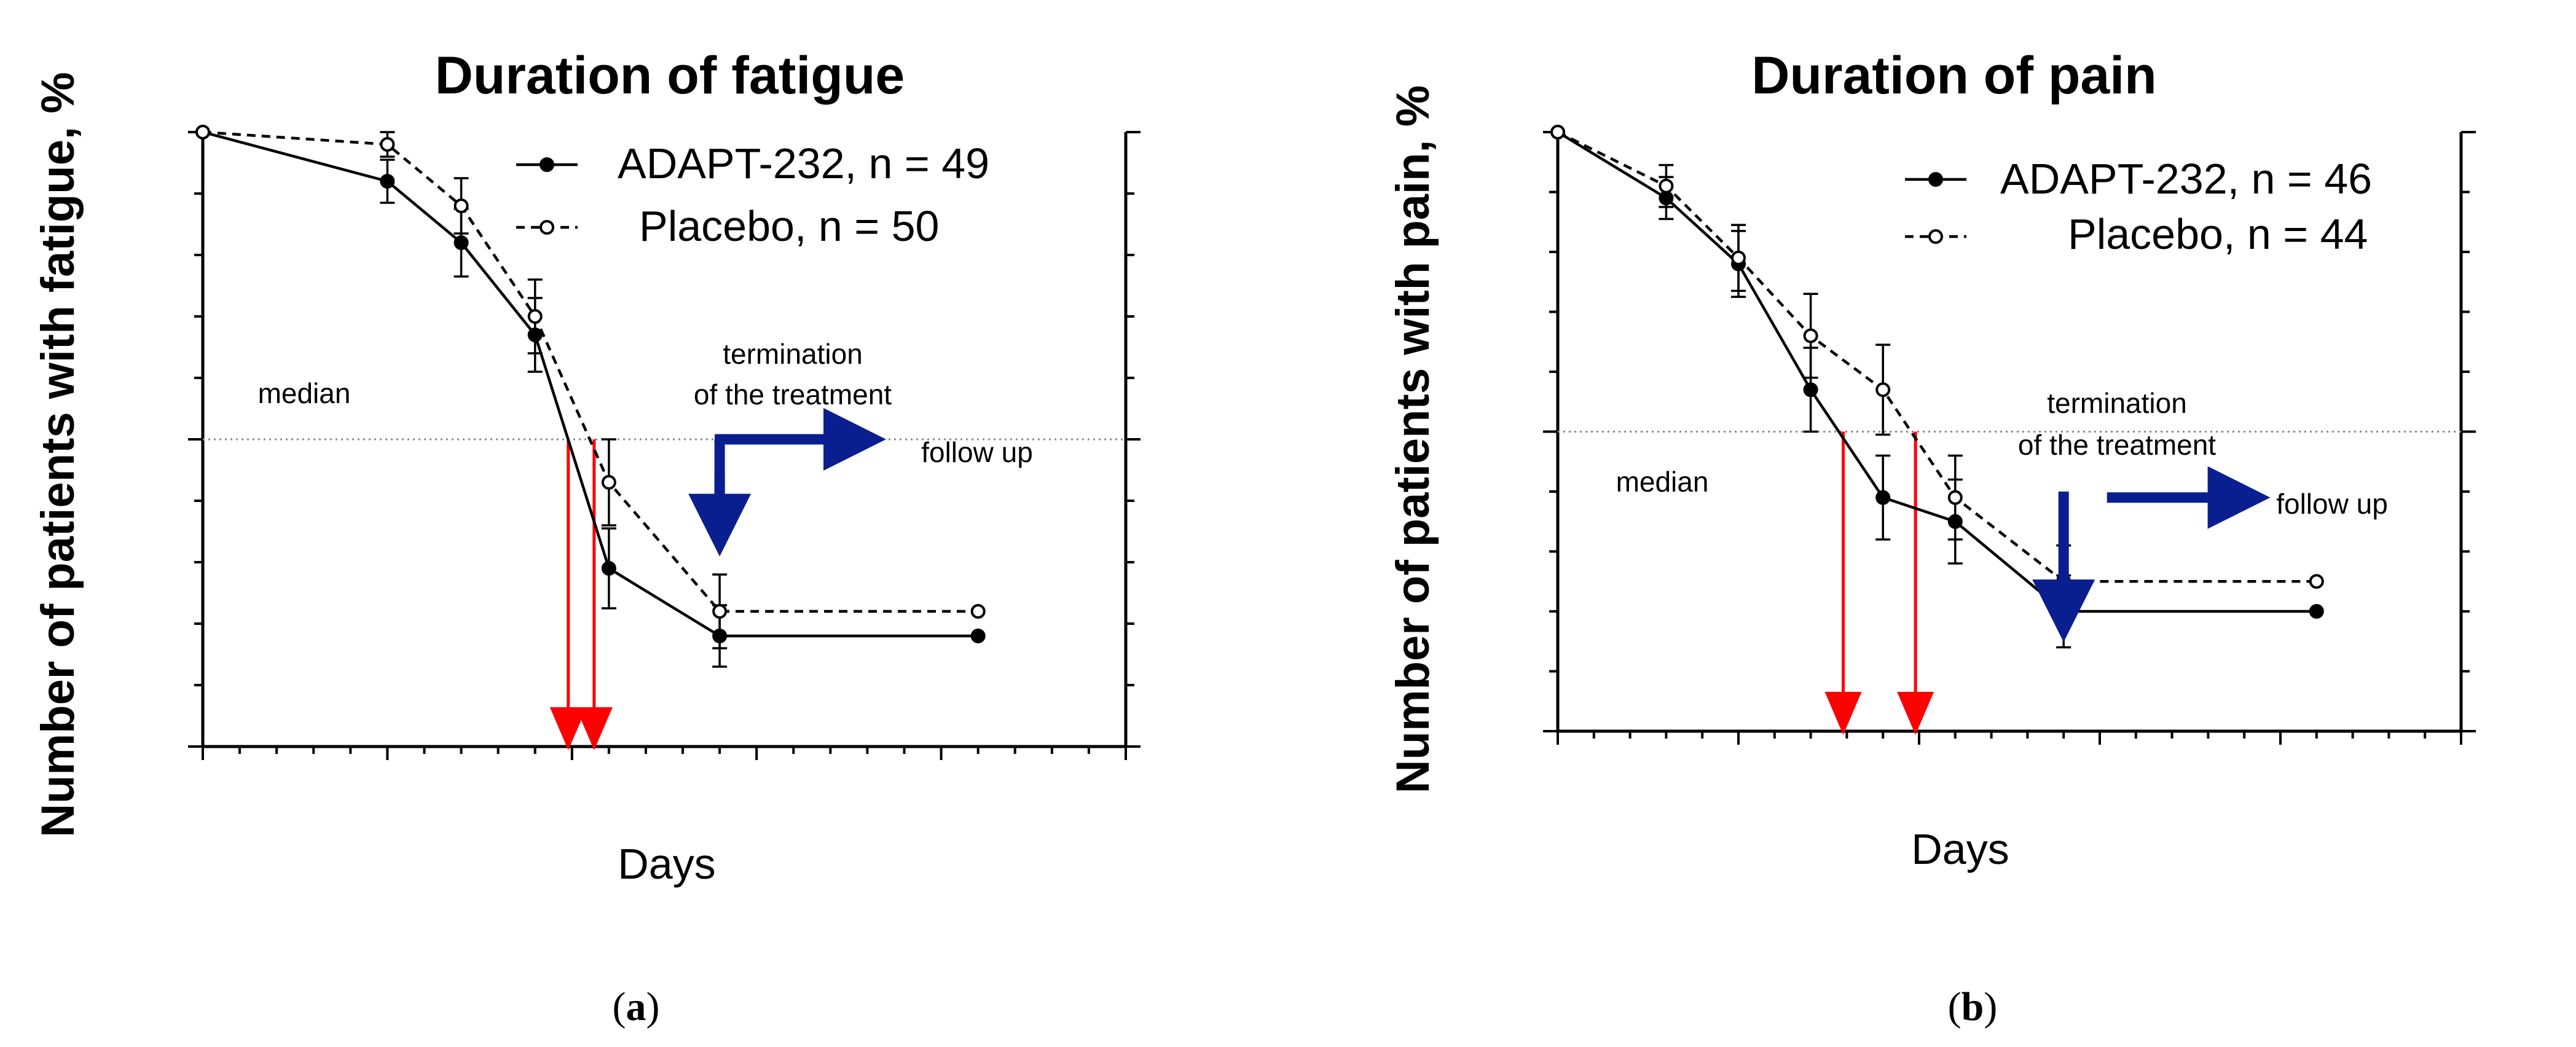 This screenshot has height=1047, width=2576. I want to click on chart-title: Duration of fatigue, so click(670, 75).